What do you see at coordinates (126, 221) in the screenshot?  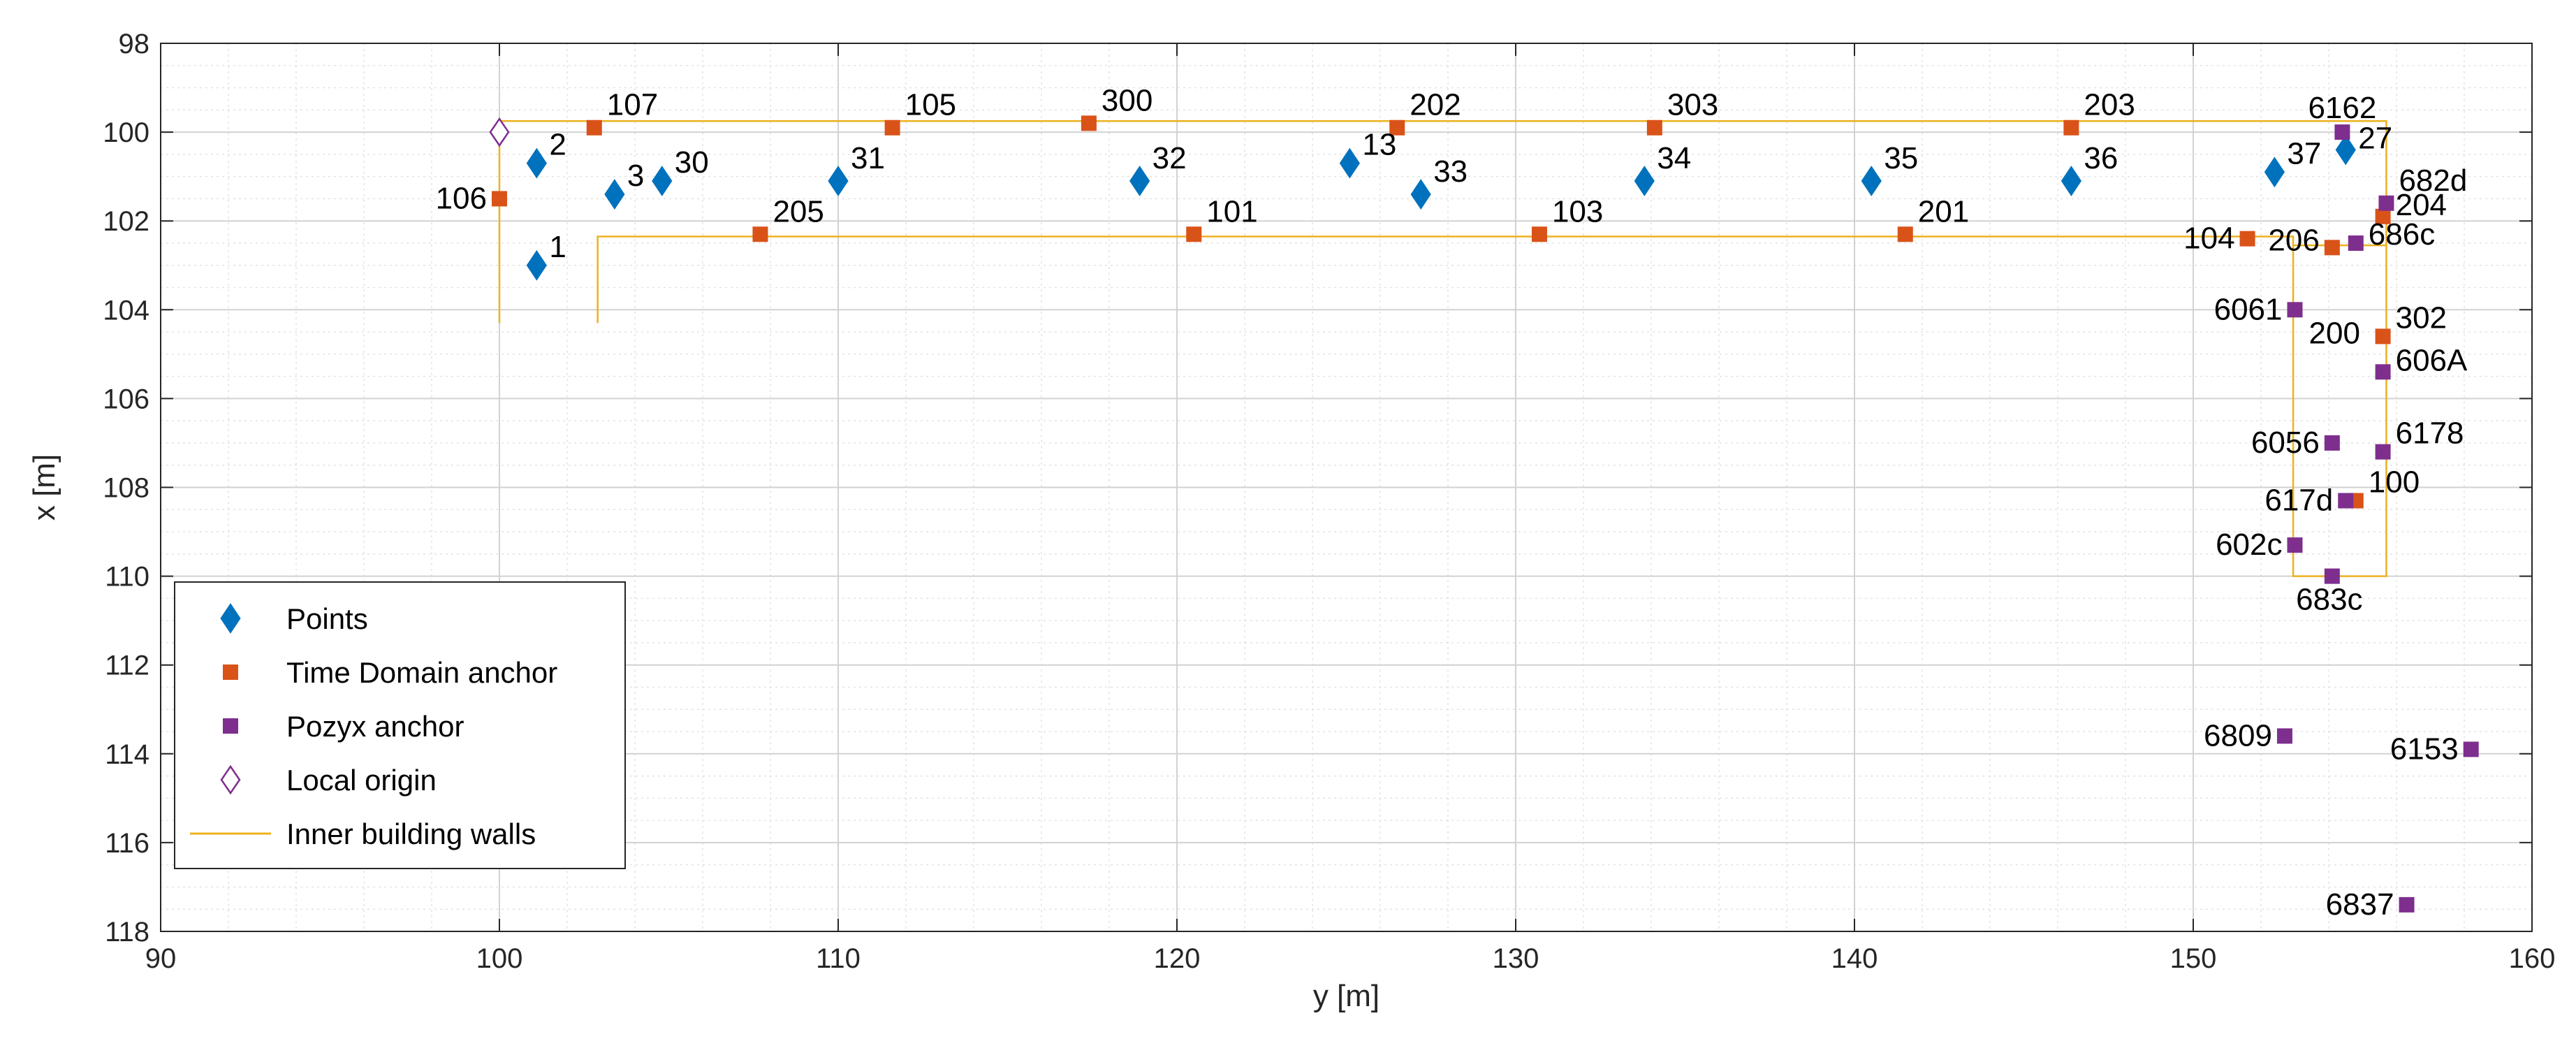 I see `y-tick-label: 102` at bounding box center [126, 221].